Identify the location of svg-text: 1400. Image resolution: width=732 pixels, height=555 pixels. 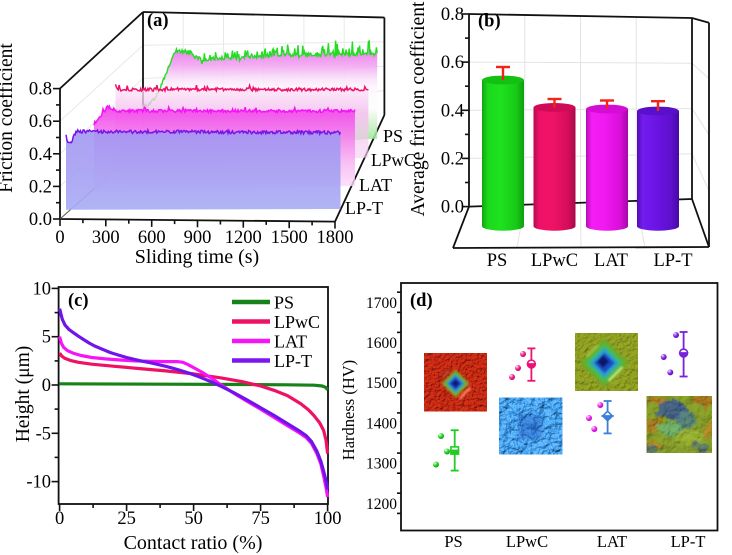
(381, 423).